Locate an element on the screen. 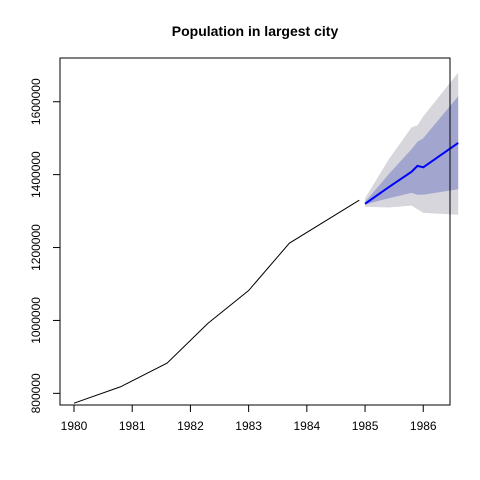  y-tick-label: 1600000 is located at coordinates (36, 101).